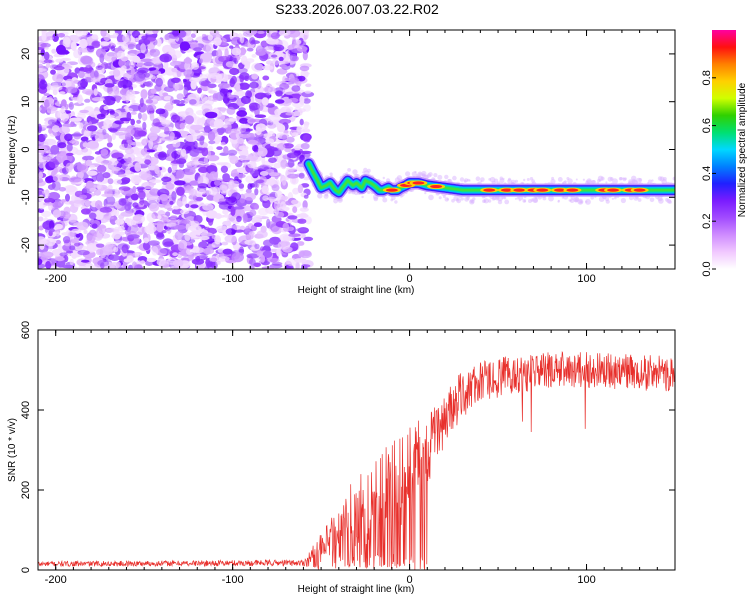  Describe the element at coordinates (356, 290) in the screenshot. I see `spectrogram-x-axis-label: Height of straight line (km)` at that location.